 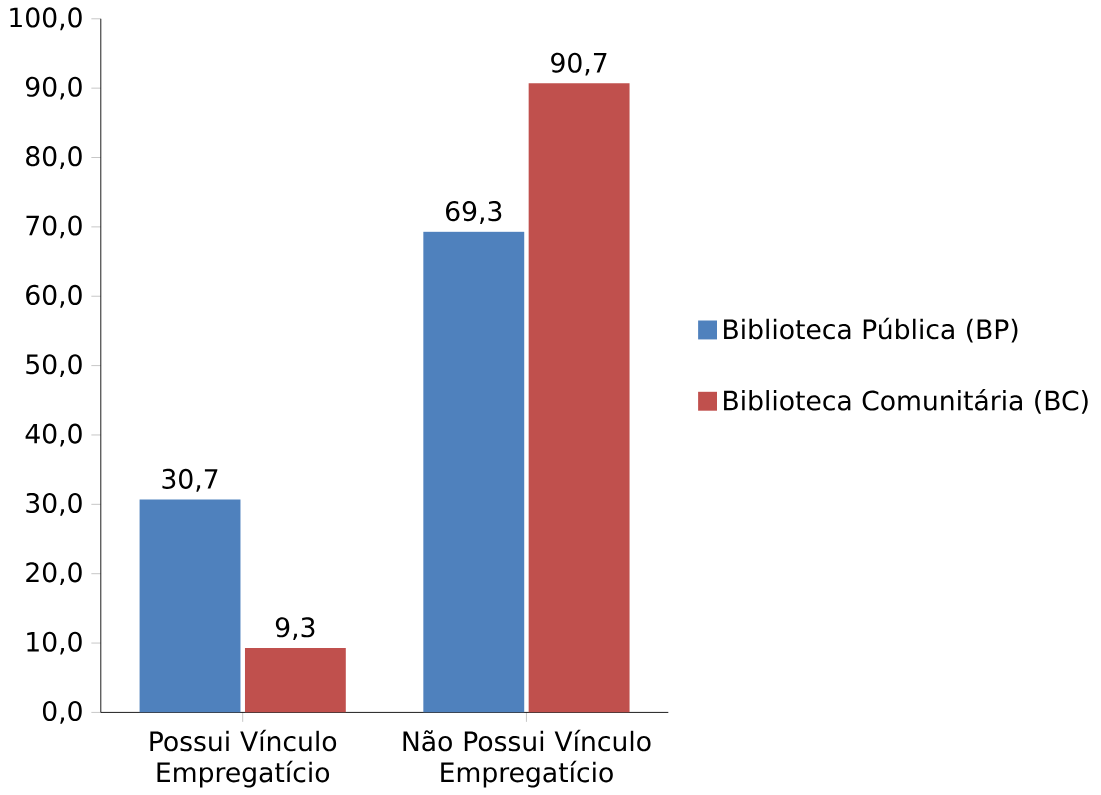 I want to click on y-tick-label: 30,0, so click(x=54, y=504).